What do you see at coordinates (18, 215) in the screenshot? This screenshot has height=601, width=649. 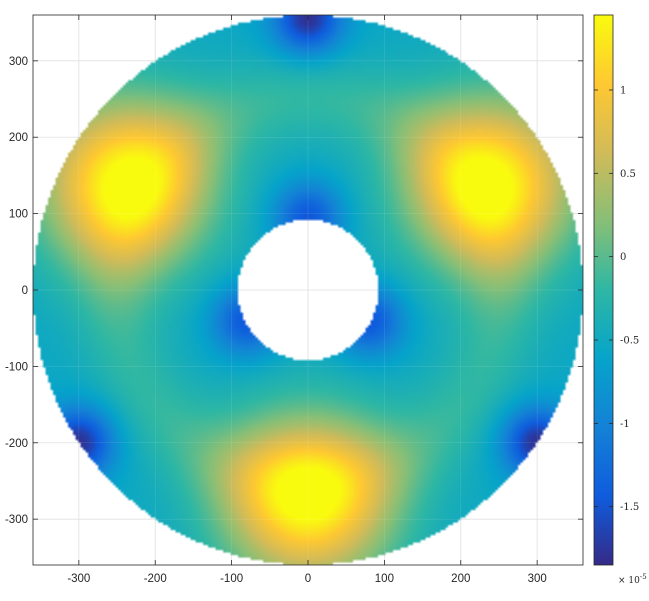 I see `y-tick-label: 100` at bounding box center [18, 215].